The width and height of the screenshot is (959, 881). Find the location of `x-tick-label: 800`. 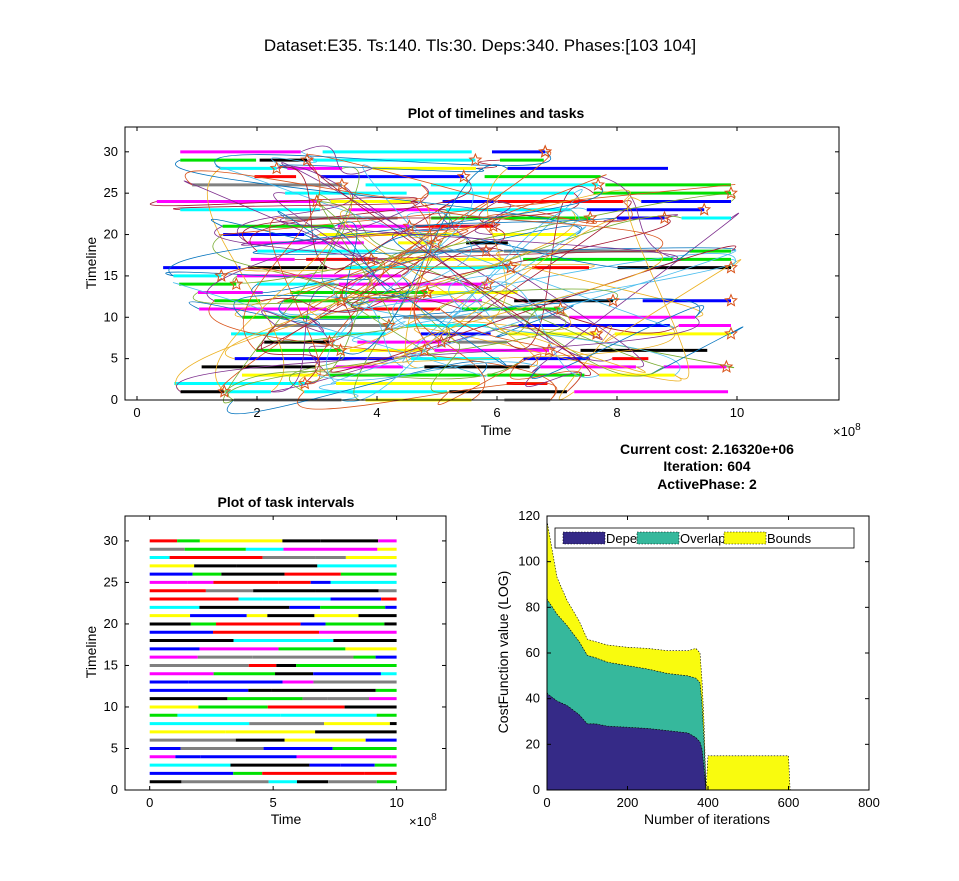

x-tick-label: 800 is located at coordinates (869, 802).